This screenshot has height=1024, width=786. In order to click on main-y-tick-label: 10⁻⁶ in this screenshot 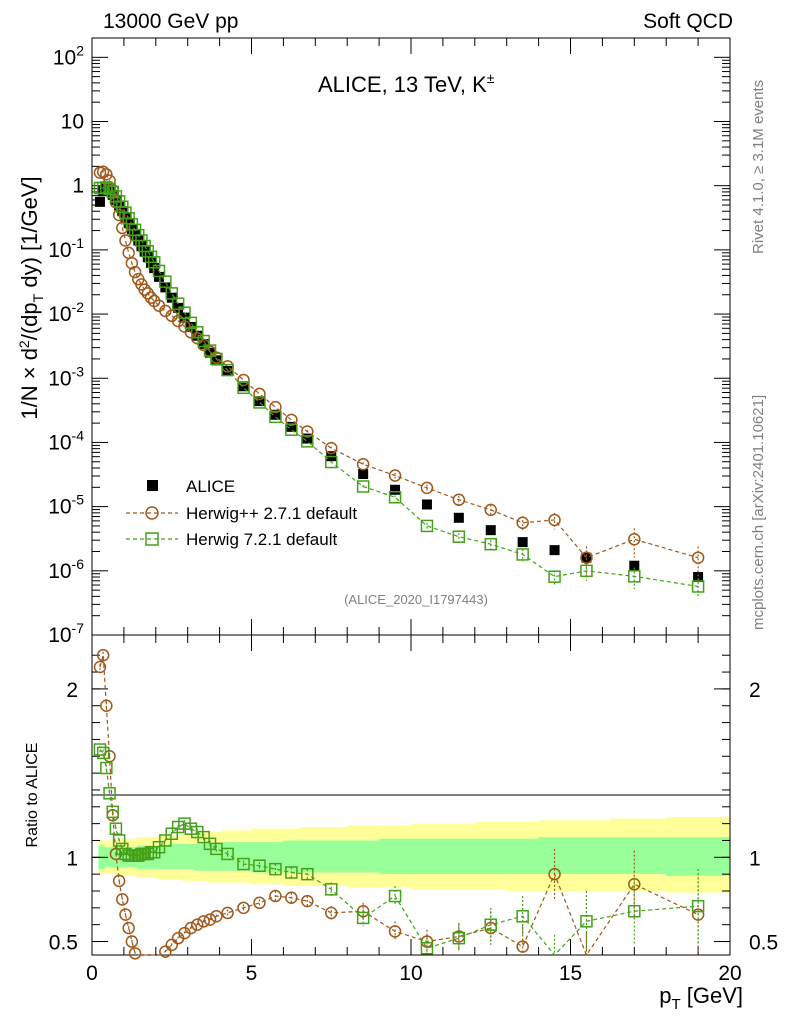, I will do `click(66, 569)`.